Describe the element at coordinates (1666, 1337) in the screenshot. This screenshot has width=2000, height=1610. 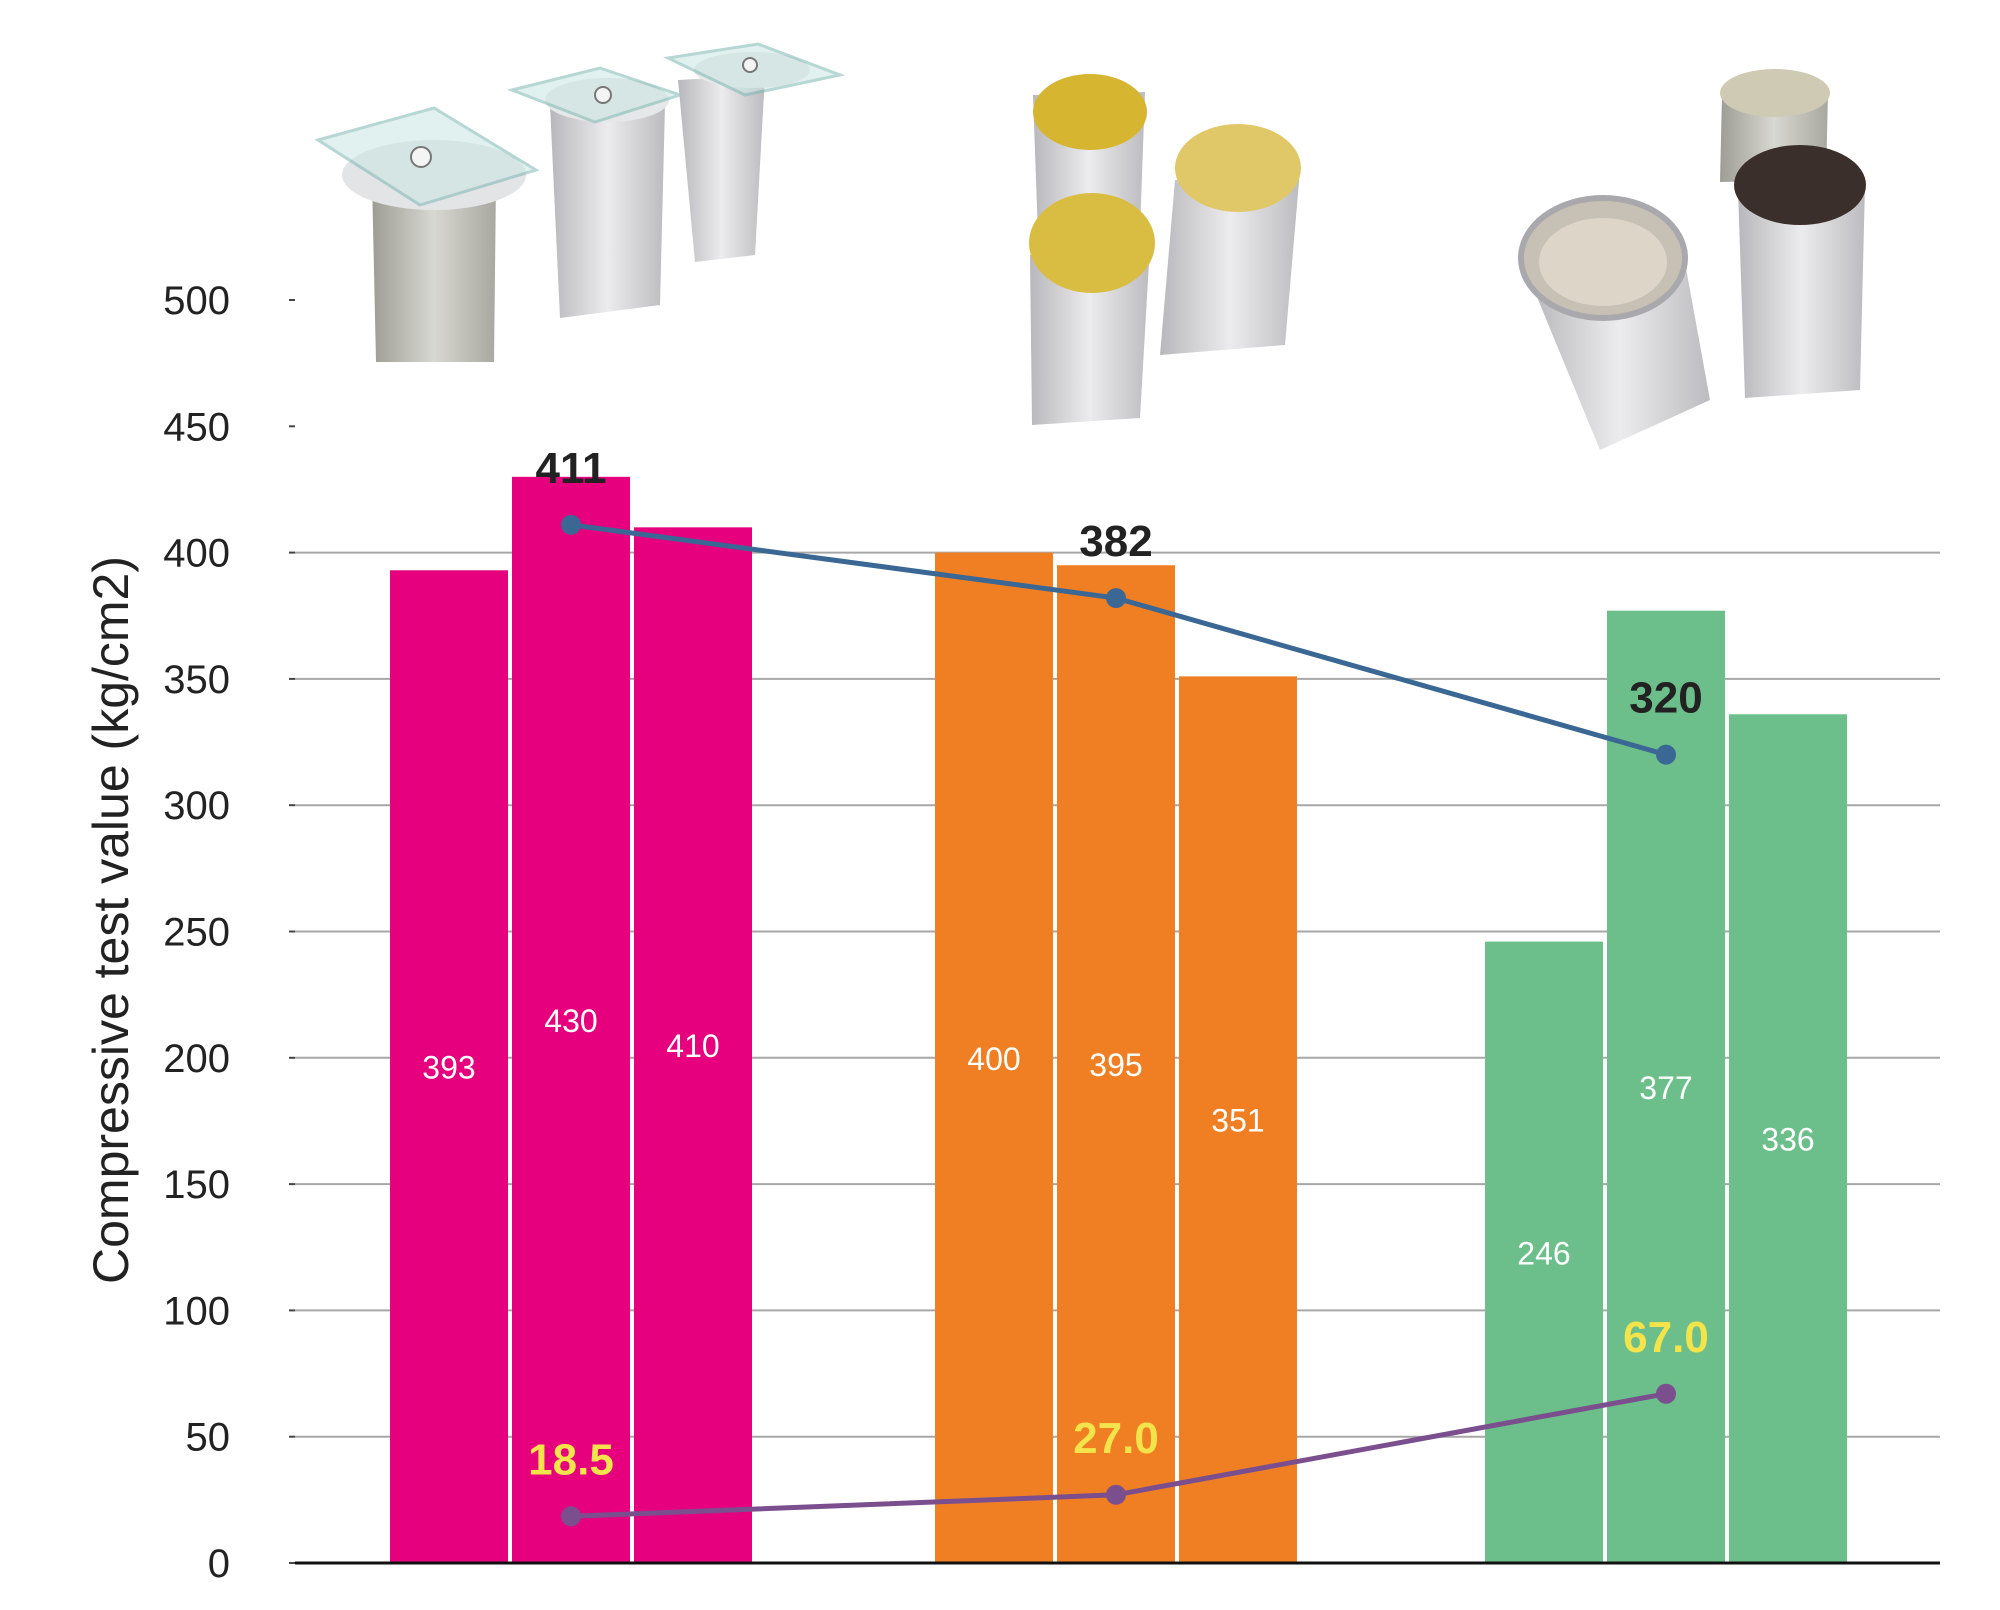
I see `line-value-label: 67.0` at that location.